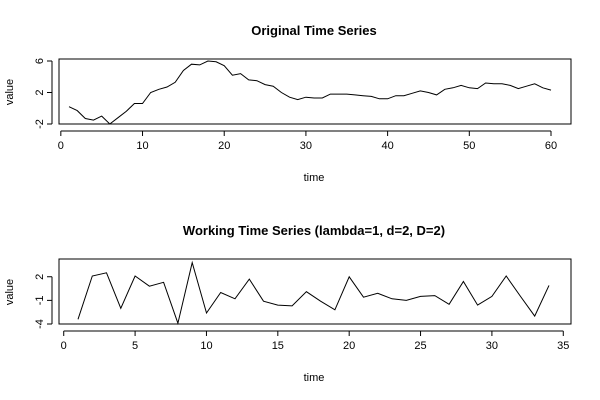  What do you see at coordinates (420, 346) in the screenshot?
I see `x-tick-label: 25` at bounding box center [420, 346].